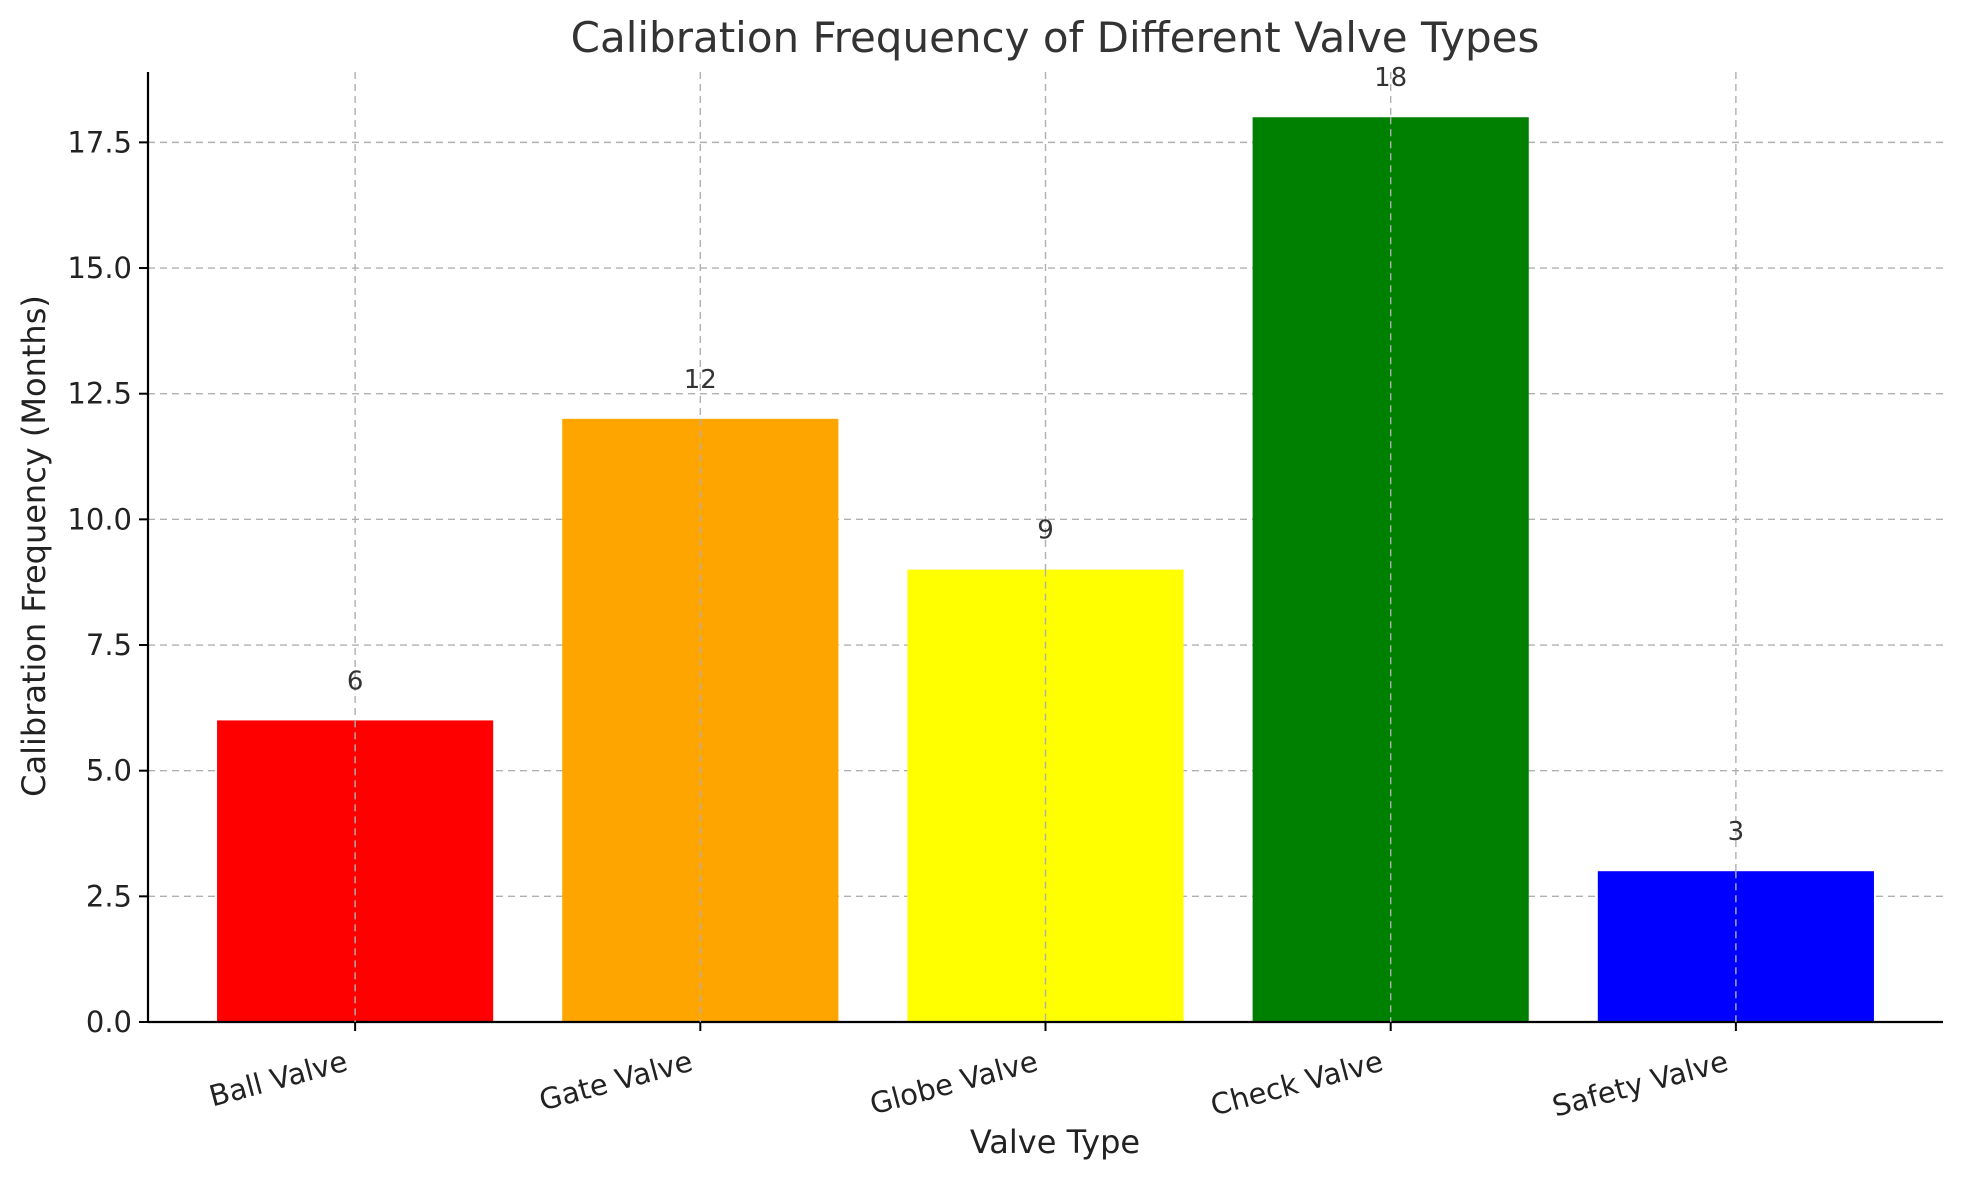  I want to click on y-tick-label: 12.5, so click(99, 394).